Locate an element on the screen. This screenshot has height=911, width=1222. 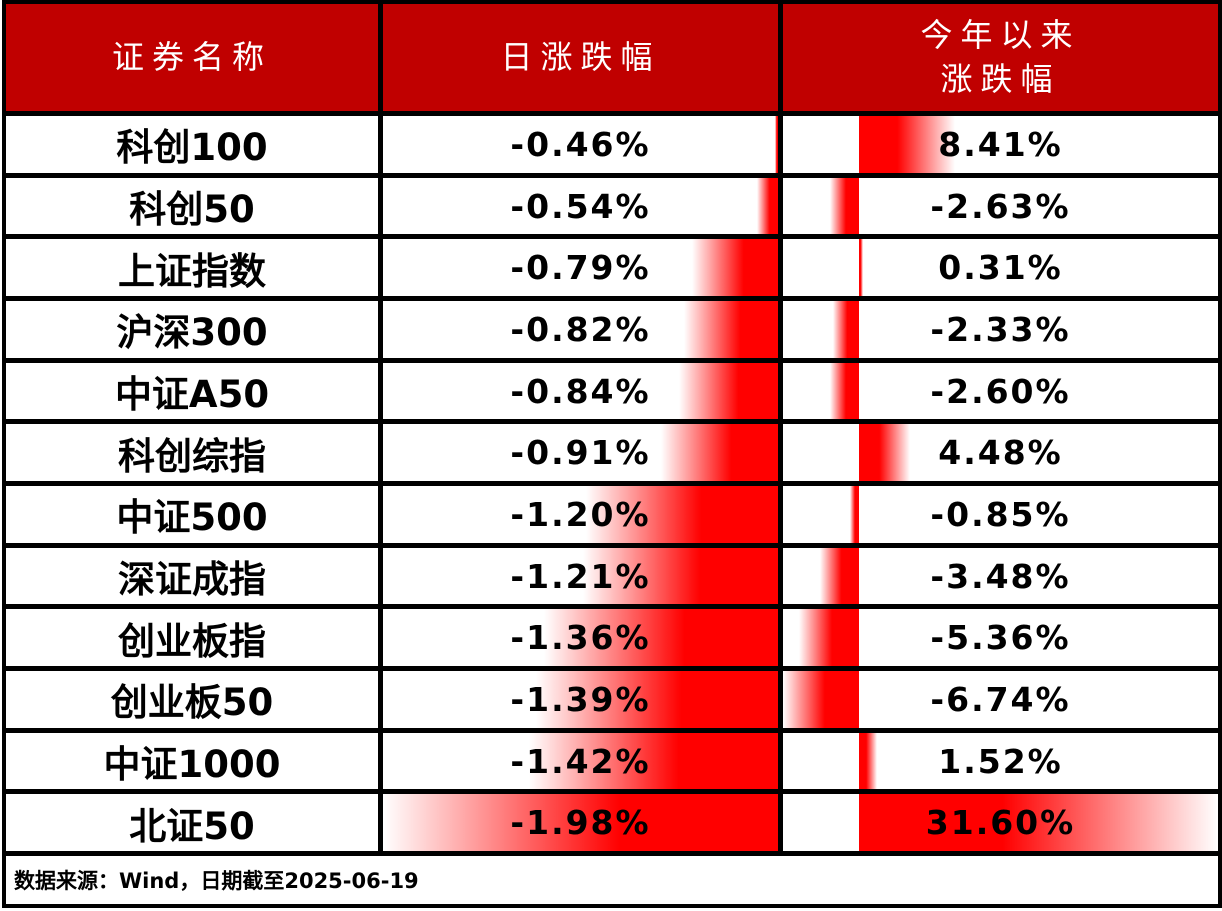
ytd-change-value: -2.60% is located at coordinates (1000, 391).